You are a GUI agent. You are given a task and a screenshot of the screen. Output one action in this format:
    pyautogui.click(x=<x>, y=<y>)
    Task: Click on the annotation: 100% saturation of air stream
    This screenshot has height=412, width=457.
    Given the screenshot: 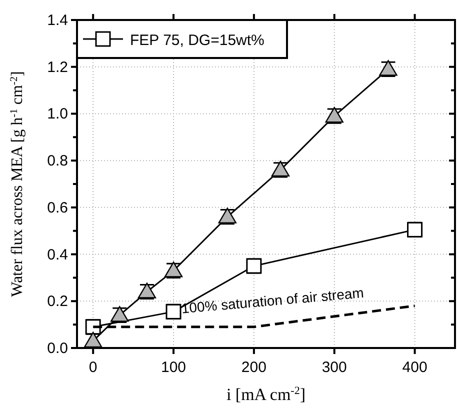 What is the action you would take?
    pyautogui.click(x=272, y=300)
    